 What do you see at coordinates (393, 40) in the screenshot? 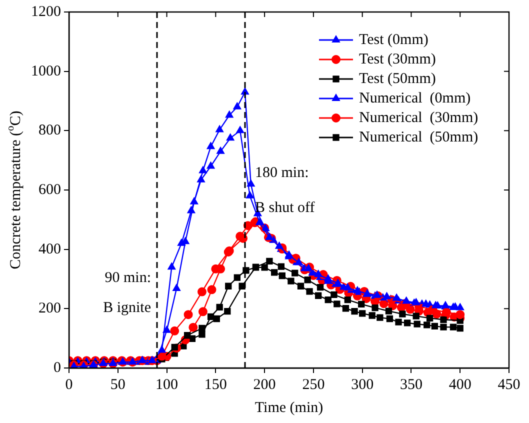
I see `legend-label: Test (0mm)` at bounding box center [393, 40].